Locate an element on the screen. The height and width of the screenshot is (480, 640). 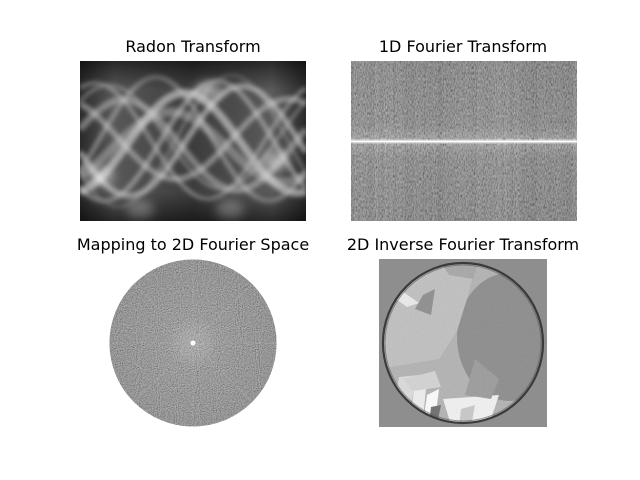
radon-image is located at coordinates (193, 141).